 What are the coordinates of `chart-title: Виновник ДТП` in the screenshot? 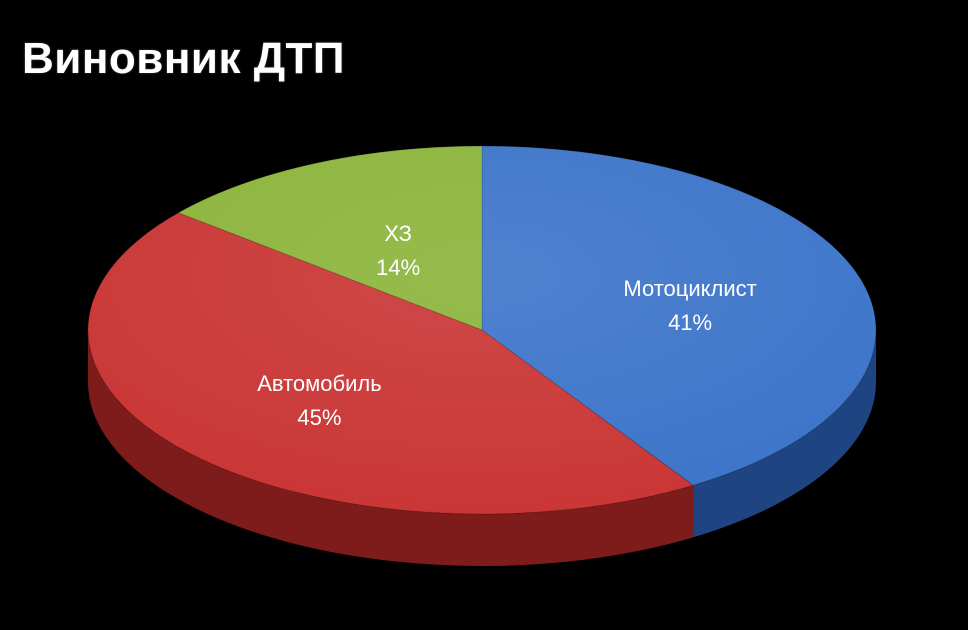 It's located at (184, 58).